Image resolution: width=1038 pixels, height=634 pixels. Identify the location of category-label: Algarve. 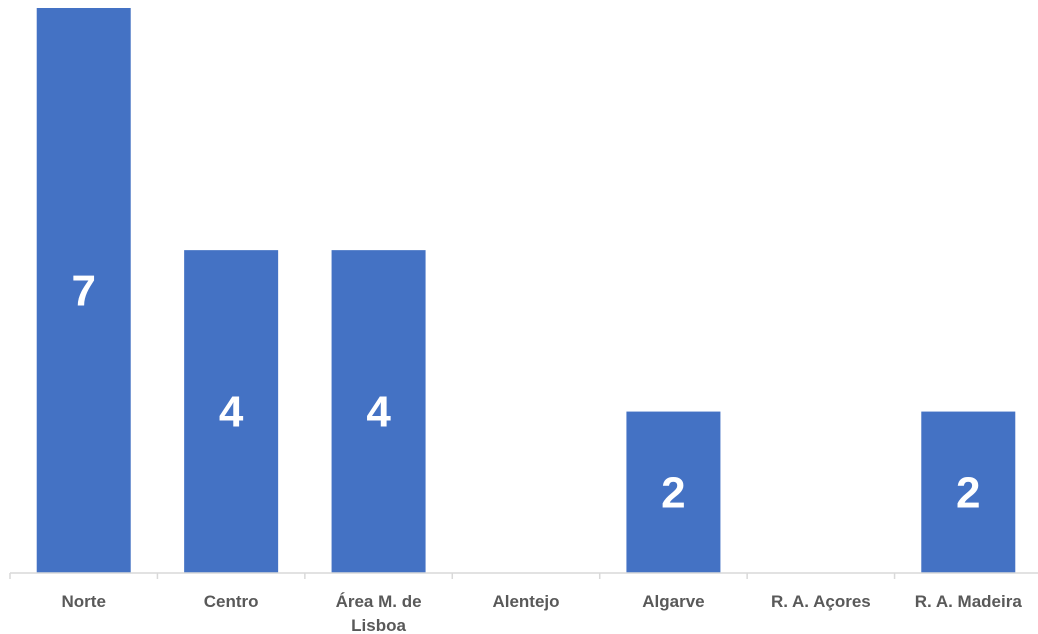
(673, 601).